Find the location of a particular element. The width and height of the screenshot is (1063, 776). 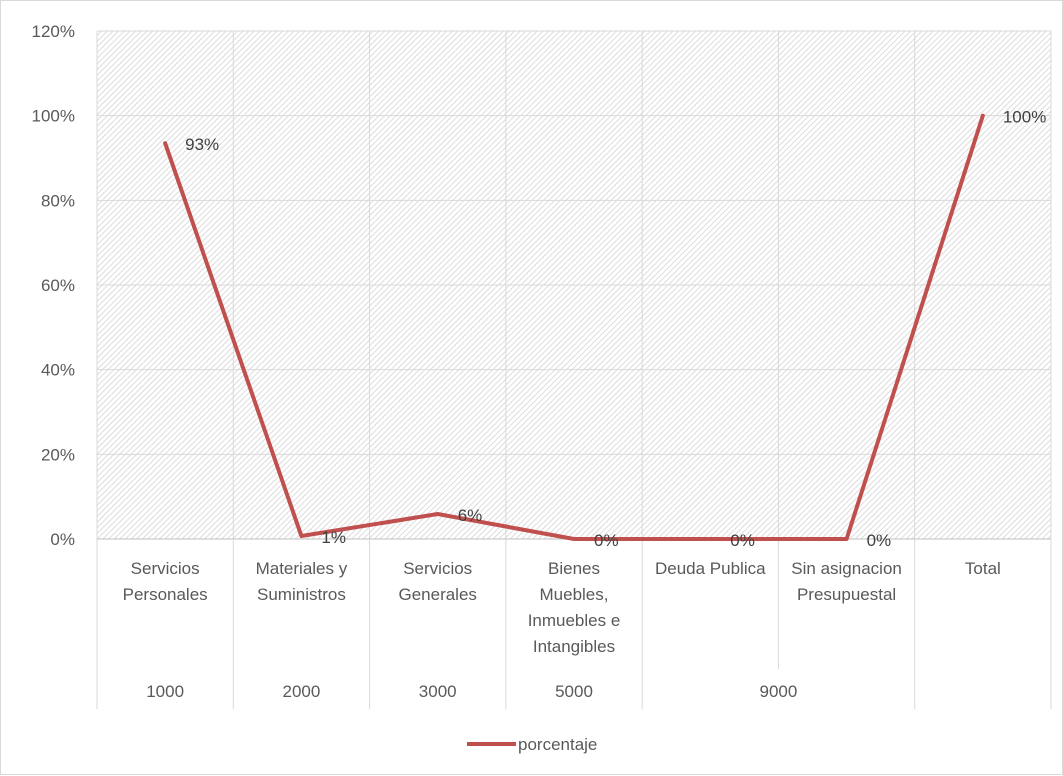

y-tick-label: 60% is located at coordinates (58, 285).